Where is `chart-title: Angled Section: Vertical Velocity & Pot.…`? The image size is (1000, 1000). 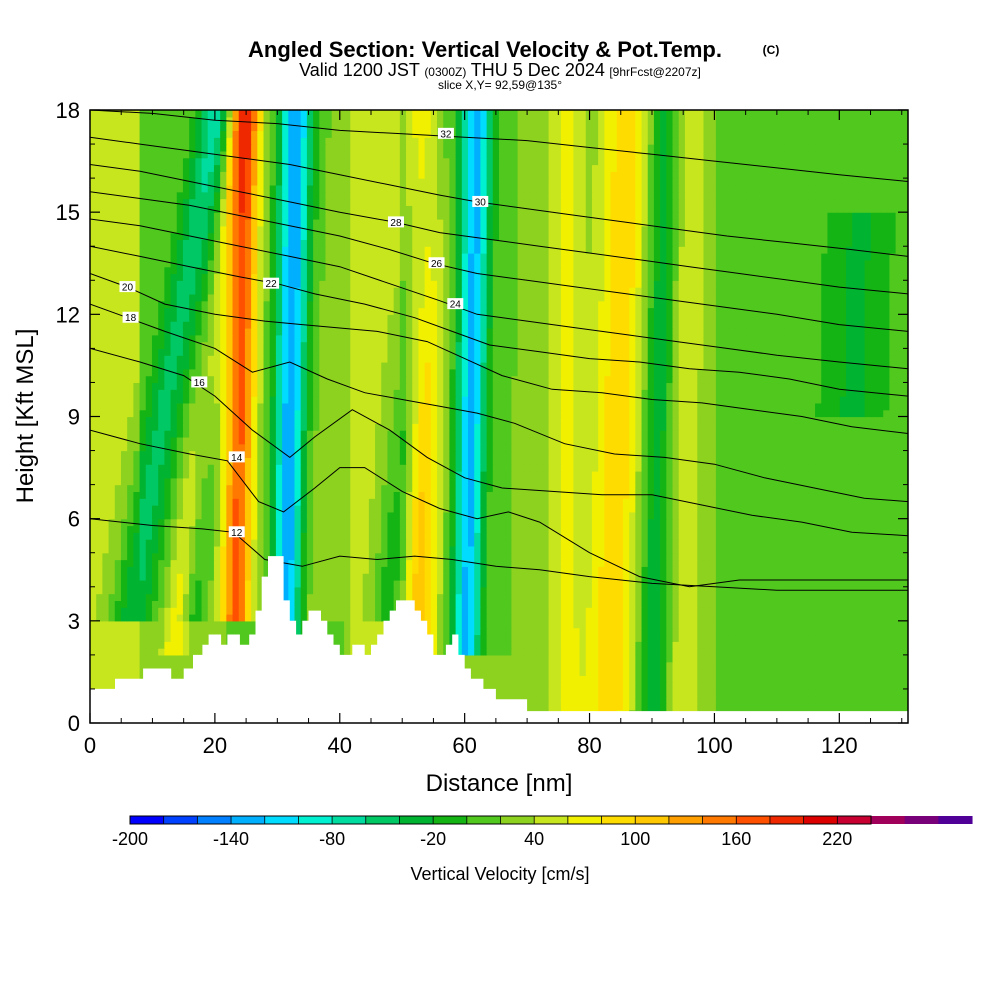 chart-title: Angled Section: Vertical Velocity & Pot.… is located at coordinates (485, 49).